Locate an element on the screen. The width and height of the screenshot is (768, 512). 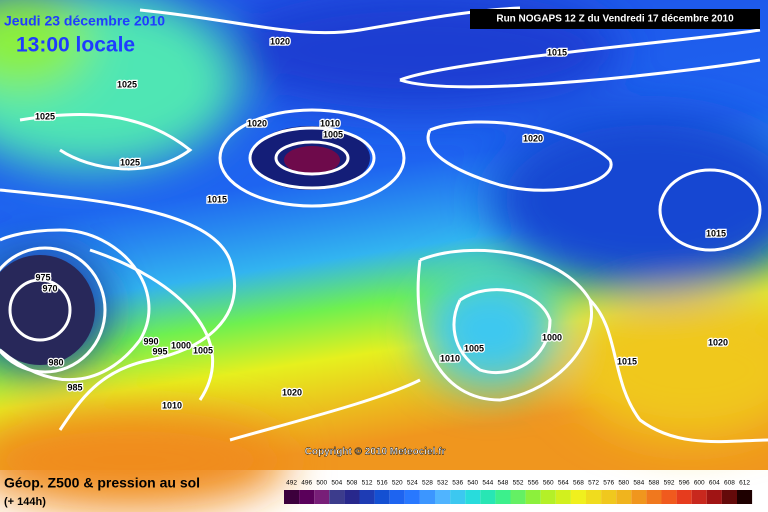
scale-label: 516 is located at coordinates (382, 483).